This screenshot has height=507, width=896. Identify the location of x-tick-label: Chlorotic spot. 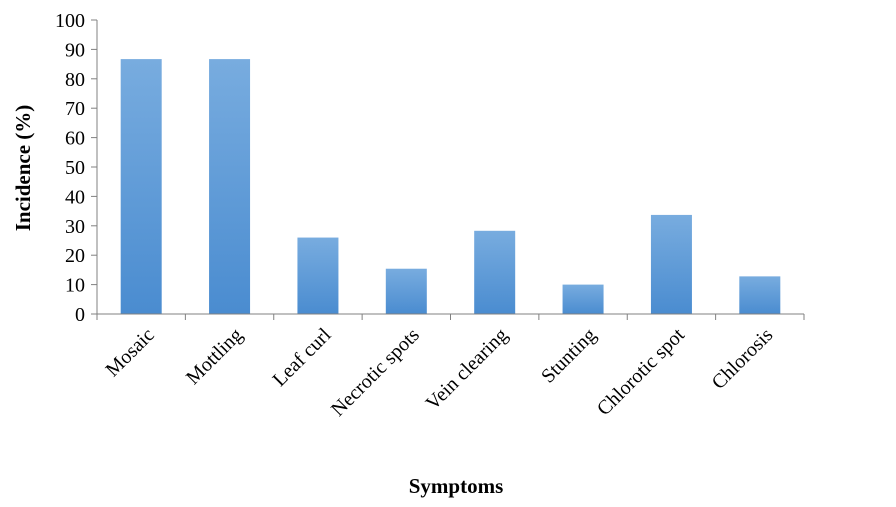
(641, 372).